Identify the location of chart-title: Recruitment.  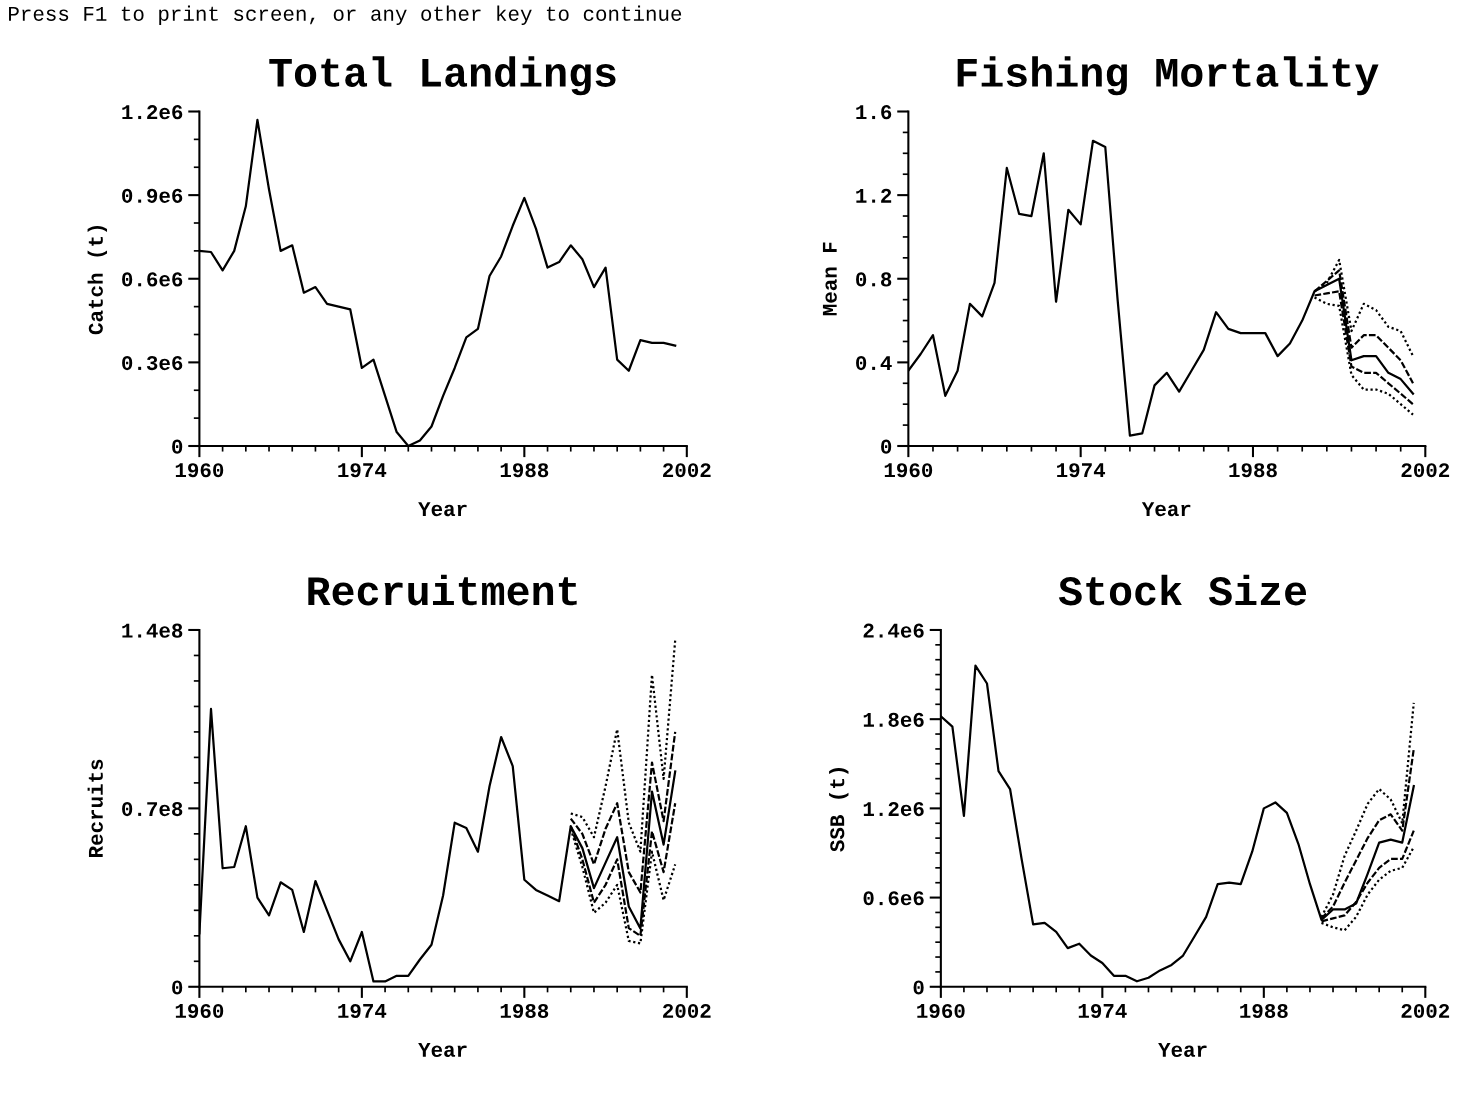
(442, 590).